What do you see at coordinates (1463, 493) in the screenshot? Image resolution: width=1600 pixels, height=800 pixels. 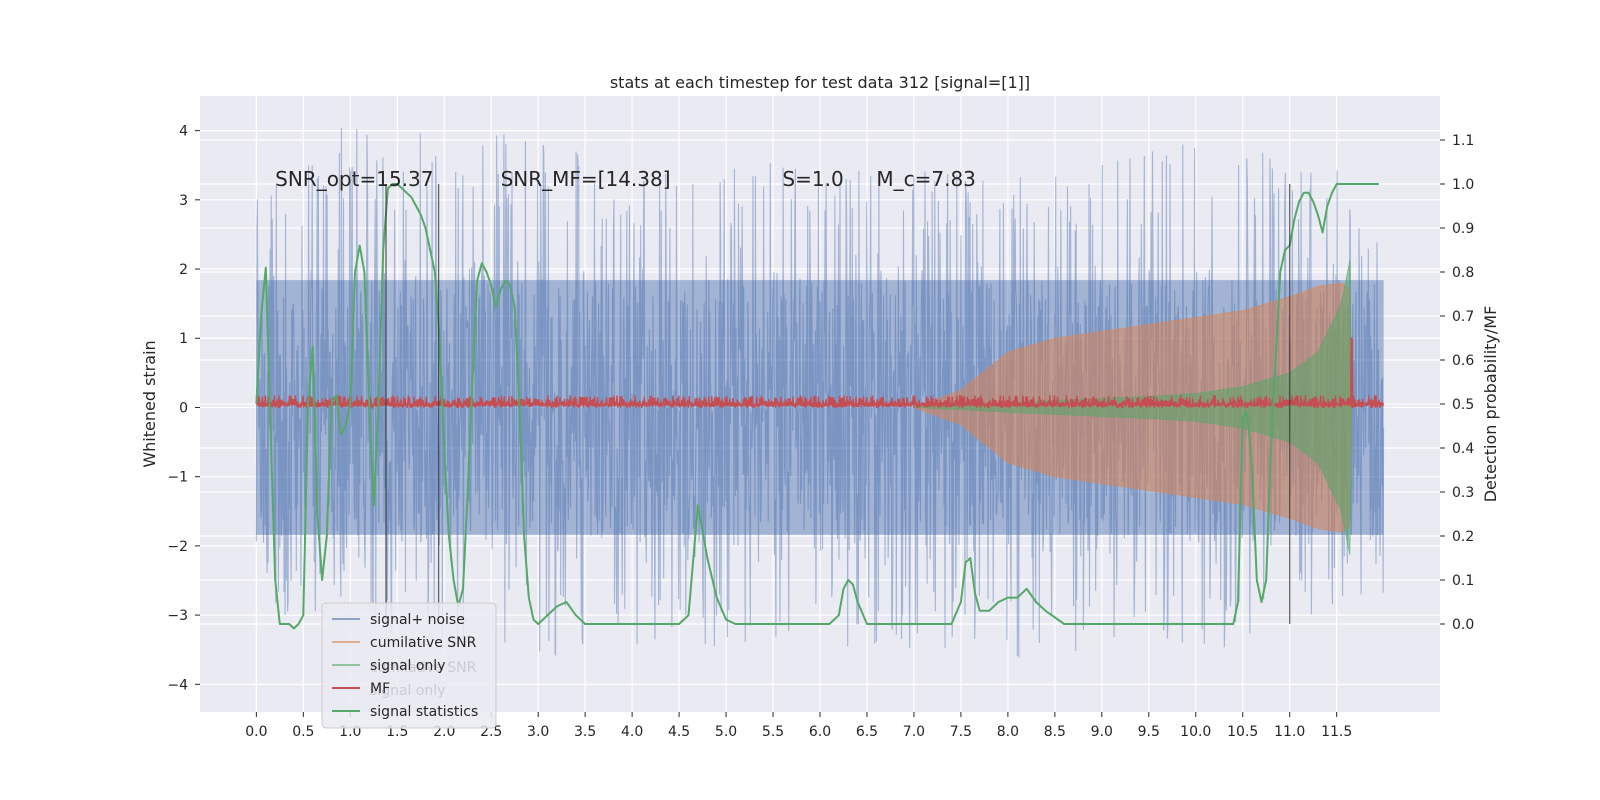 I see `y-right-tick-label: 0.3` at bounding box center [1463, 493].